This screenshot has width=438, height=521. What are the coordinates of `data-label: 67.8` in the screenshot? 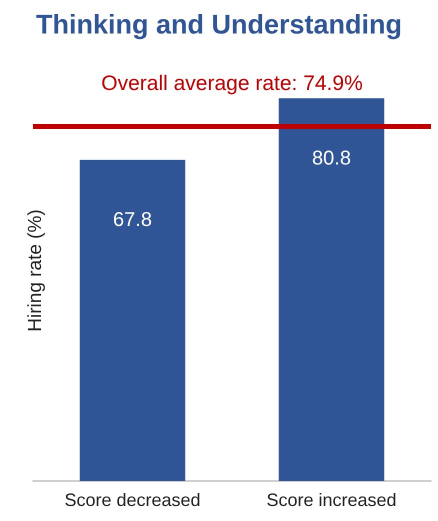 It's located at (132, 219).